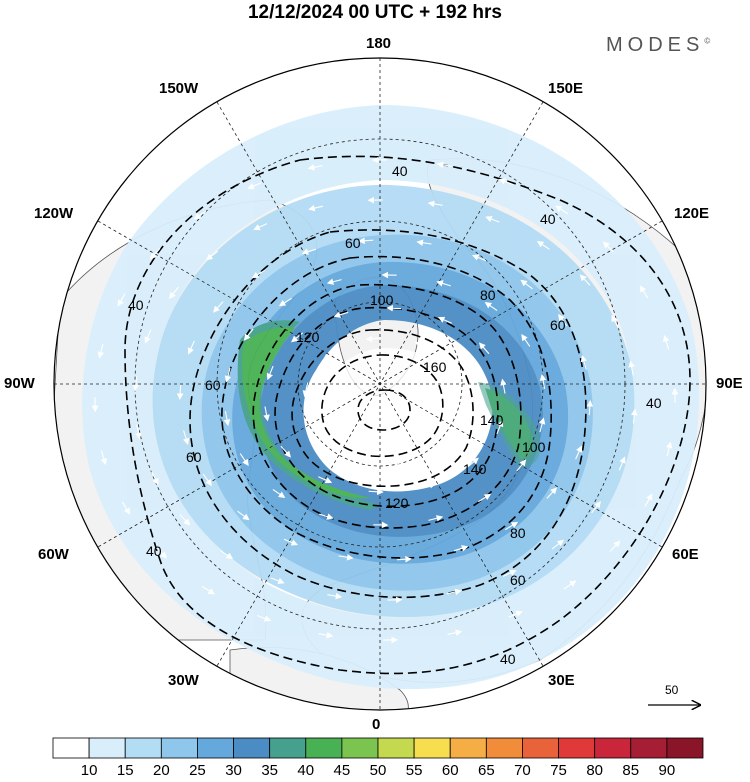 The width and height of the screenshot is (750, 782). What do you see at coordinates (729, 383) in the screenshot?
I see `lon-label-90e: 90E` at bounding box center [729, 383].